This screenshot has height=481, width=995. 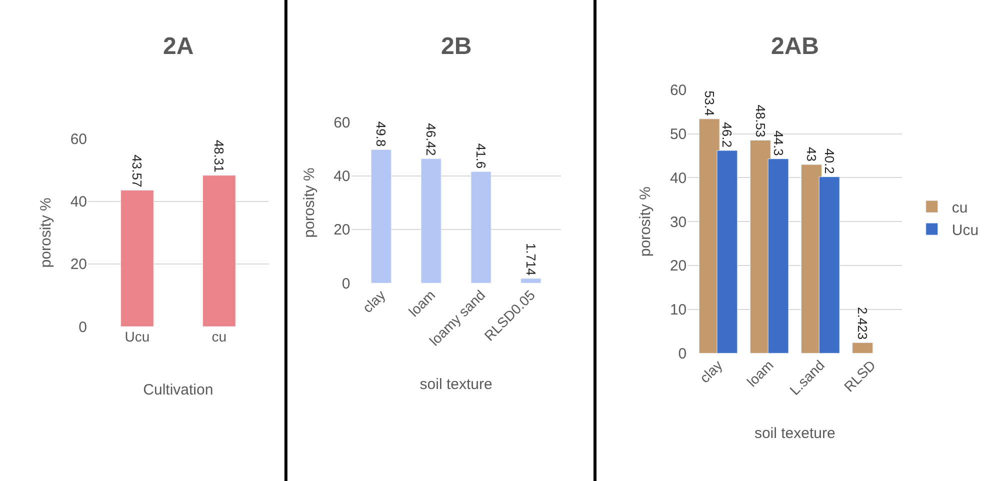 I want to click on data-label: 2.423, so click(x=862, y=323).